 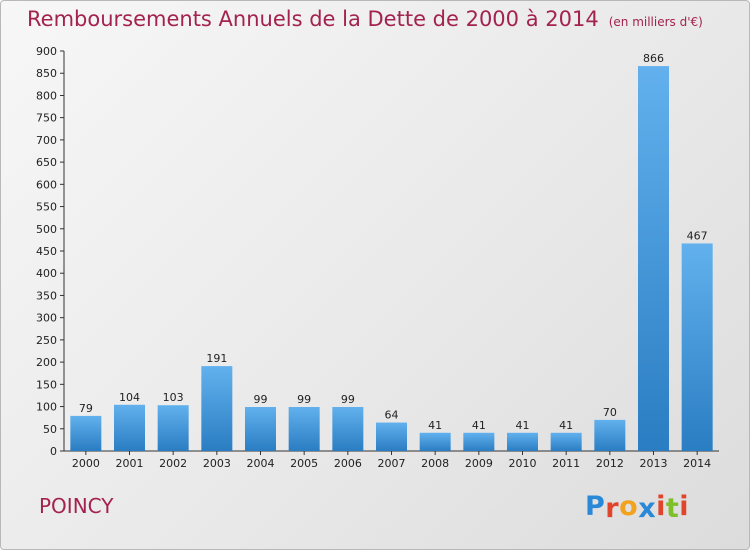 I want to click on x-tick-label: 2003, so click(x=217, y=463).